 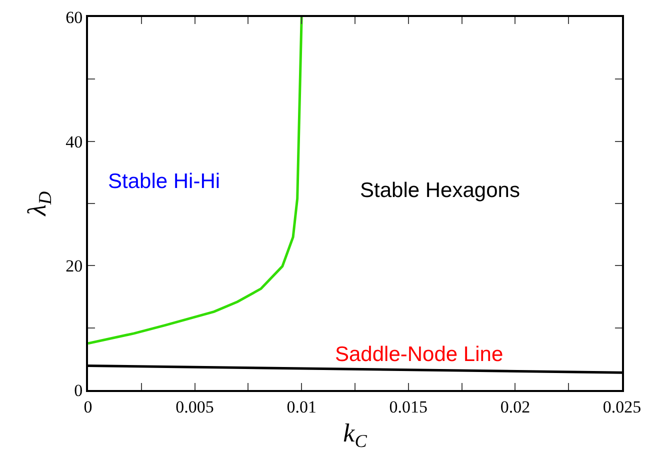 What do you see at coordinates (440, 190) in the screenshot?
I see `annotation: Stable Hexagons` at bounding box center [440, 190].